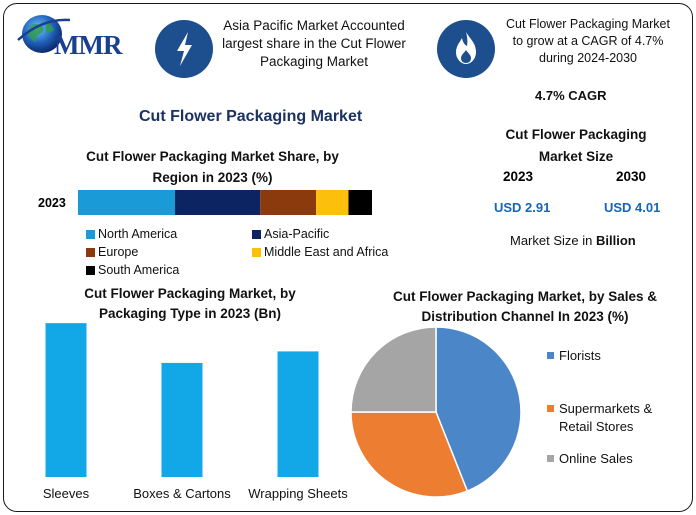 The image size is (696, 515). Describe the element at coordinates (522, 207) in the screenshot. I see `market-size-value-2023: USD 2.91` at that location.